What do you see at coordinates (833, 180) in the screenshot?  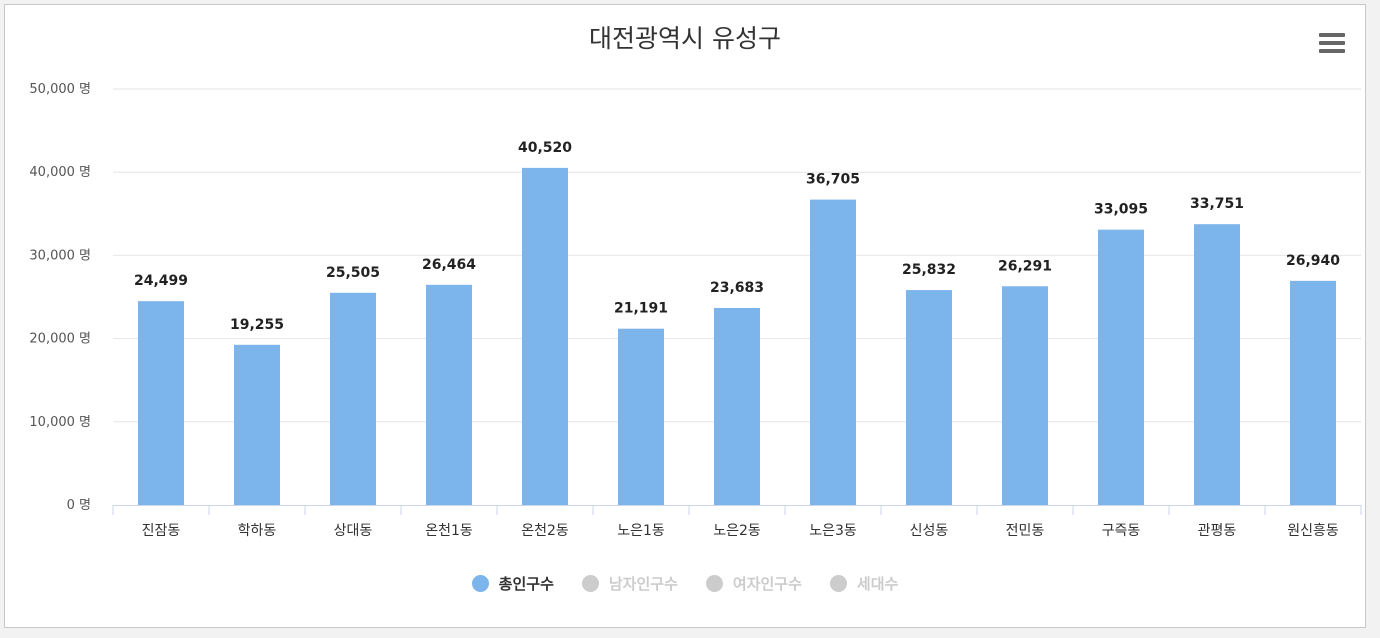 I see `data-label: 36,705` at bounding box center [833, 180].